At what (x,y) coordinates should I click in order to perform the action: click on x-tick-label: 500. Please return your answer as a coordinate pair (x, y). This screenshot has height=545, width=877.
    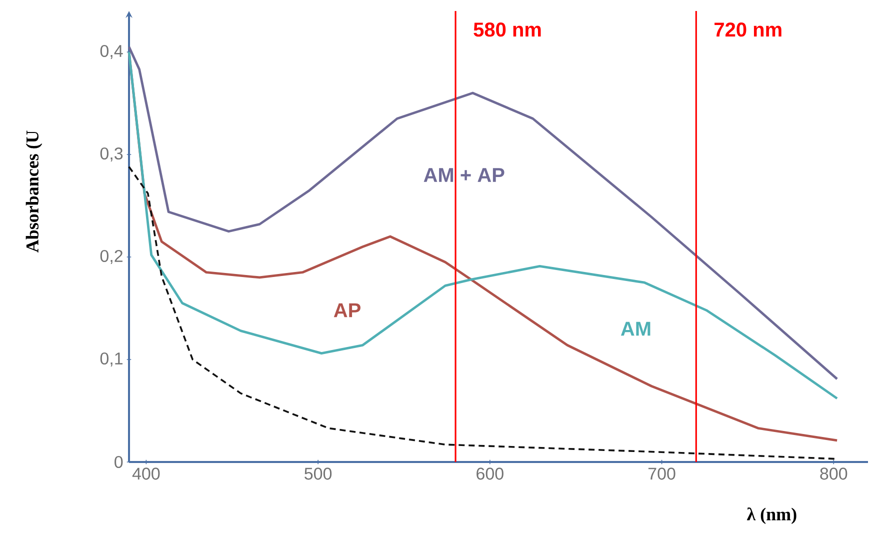
    Looking at the image, I should click on (318, 474).